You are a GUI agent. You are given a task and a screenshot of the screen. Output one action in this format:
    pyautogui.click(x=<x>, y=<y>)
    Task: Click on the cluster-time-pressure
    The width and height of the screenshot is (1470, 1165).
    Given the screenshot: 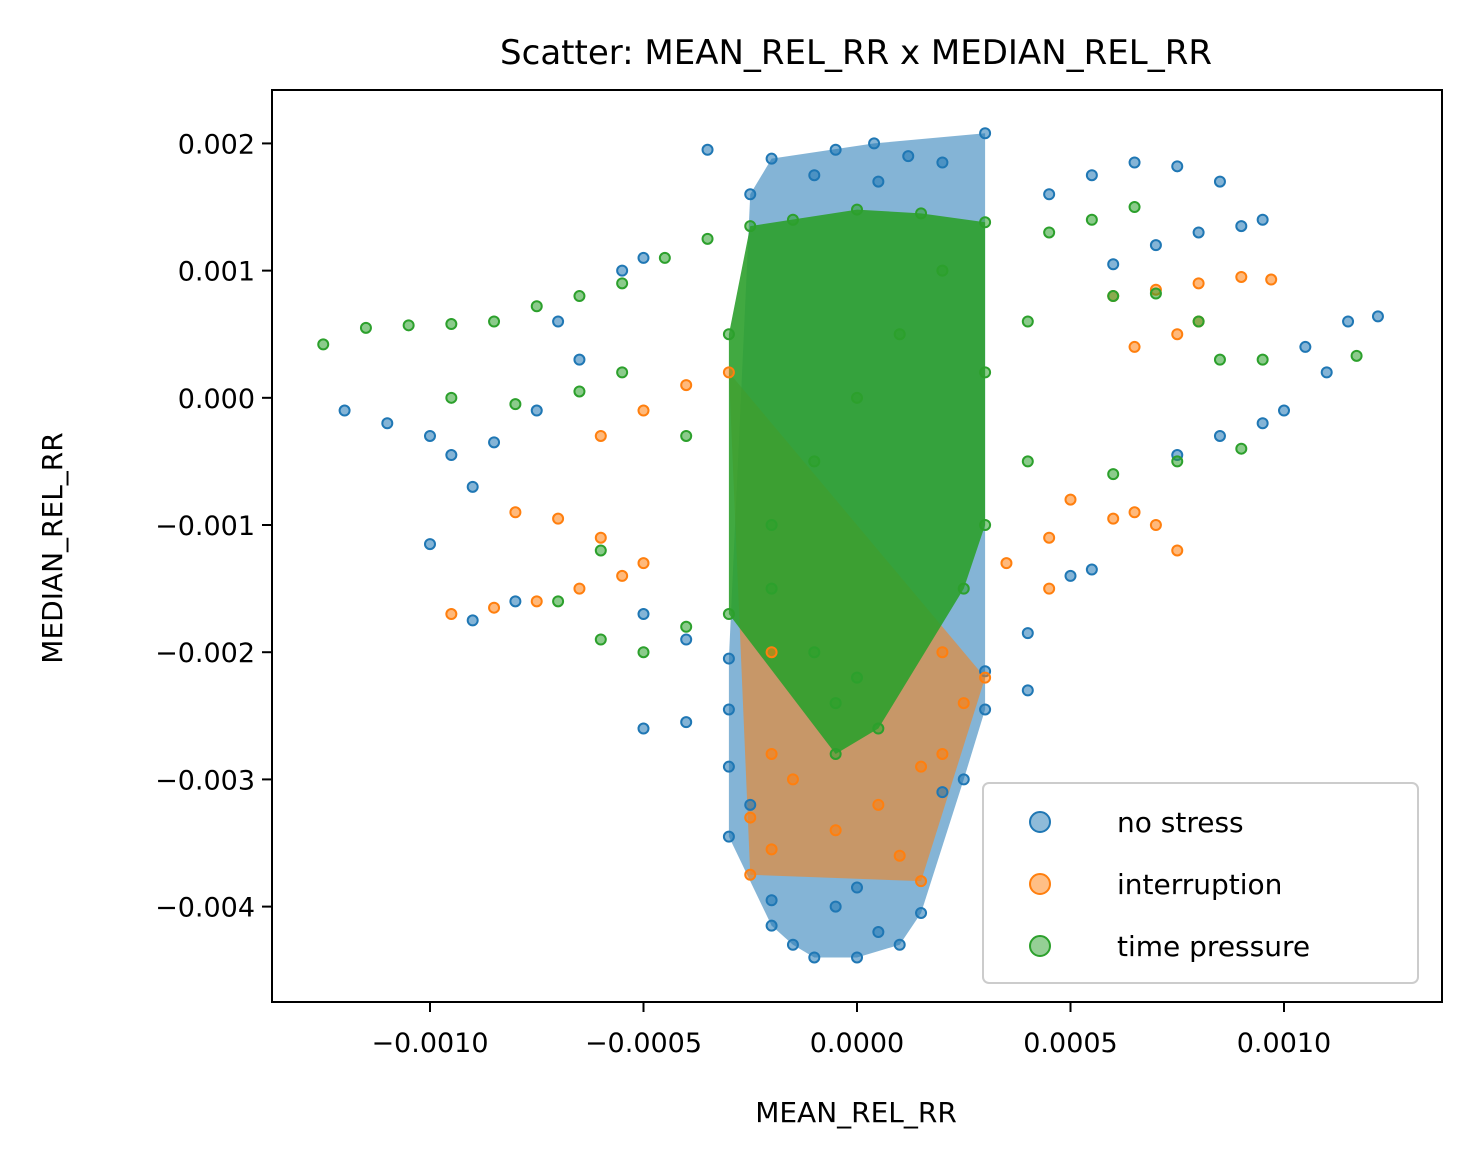 What is the action you would take?
    pyautogui.click(x=857, y=481)
    